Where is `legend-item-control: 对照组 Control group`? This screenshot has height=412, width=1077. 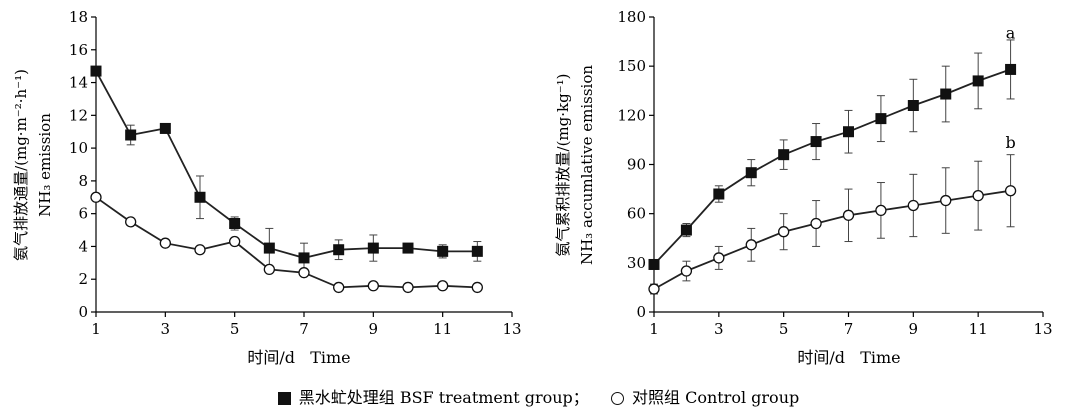
legend-item-control: 对照组 Control group is located at coordinates (705, 396).